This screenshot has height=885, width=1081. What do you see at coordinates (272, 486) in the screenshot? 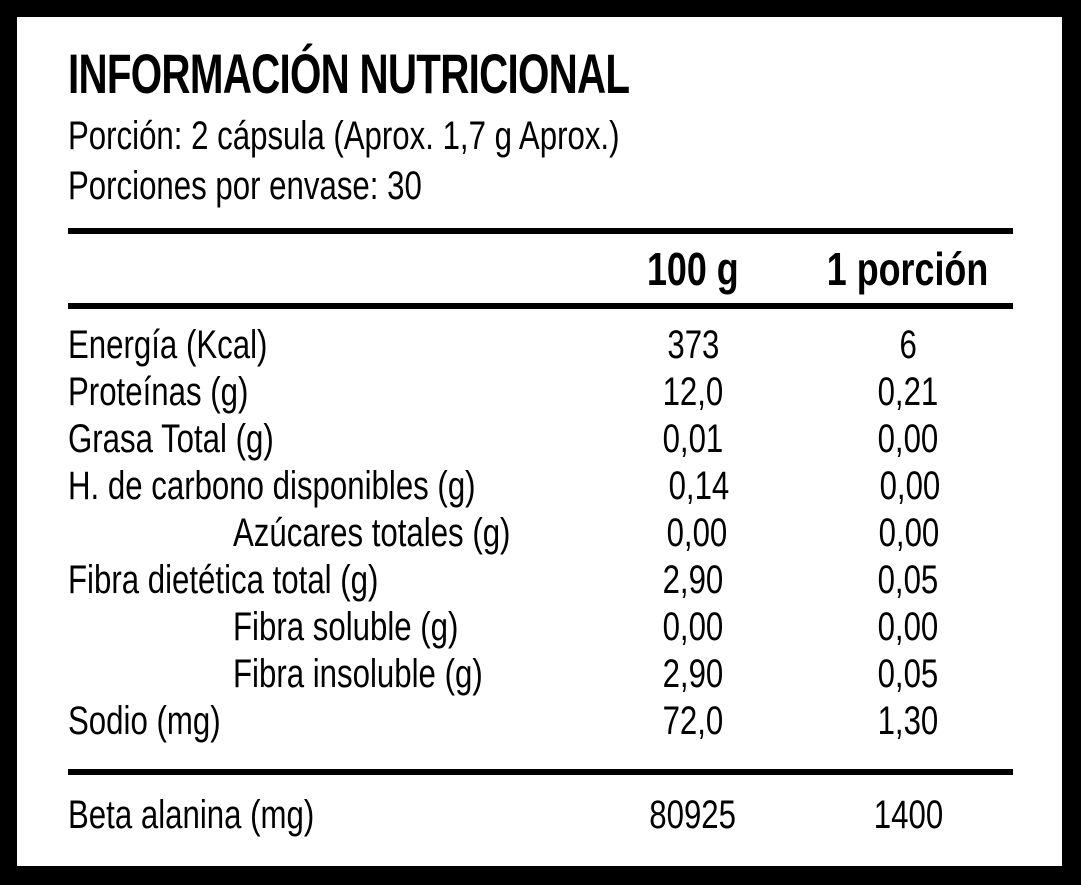
I see `nutrient-name-text: H. de carbono disponibles (g)` at bounding box center [272, 486].